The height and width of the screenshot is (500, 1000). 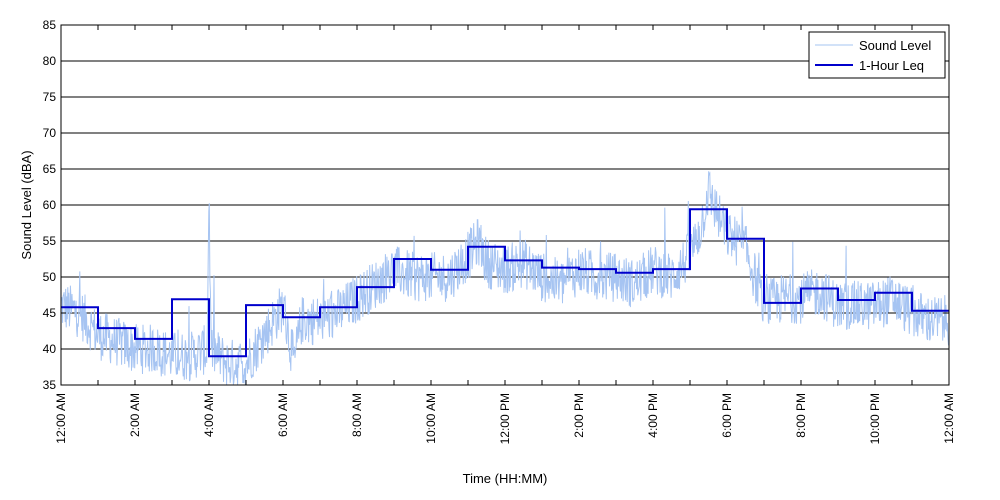 What do you see at coordinates (26, 204) in the screenshot?
I see `y-axis-label: Sound Level (dBA)` at bounding box center [26, 204].